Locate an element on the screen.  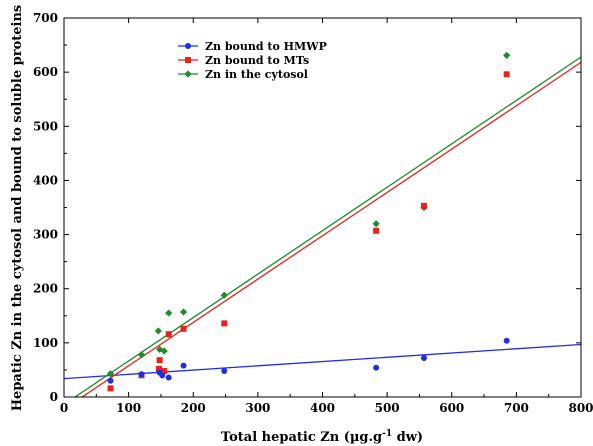
fit-line is located at coordinates (322, 361).